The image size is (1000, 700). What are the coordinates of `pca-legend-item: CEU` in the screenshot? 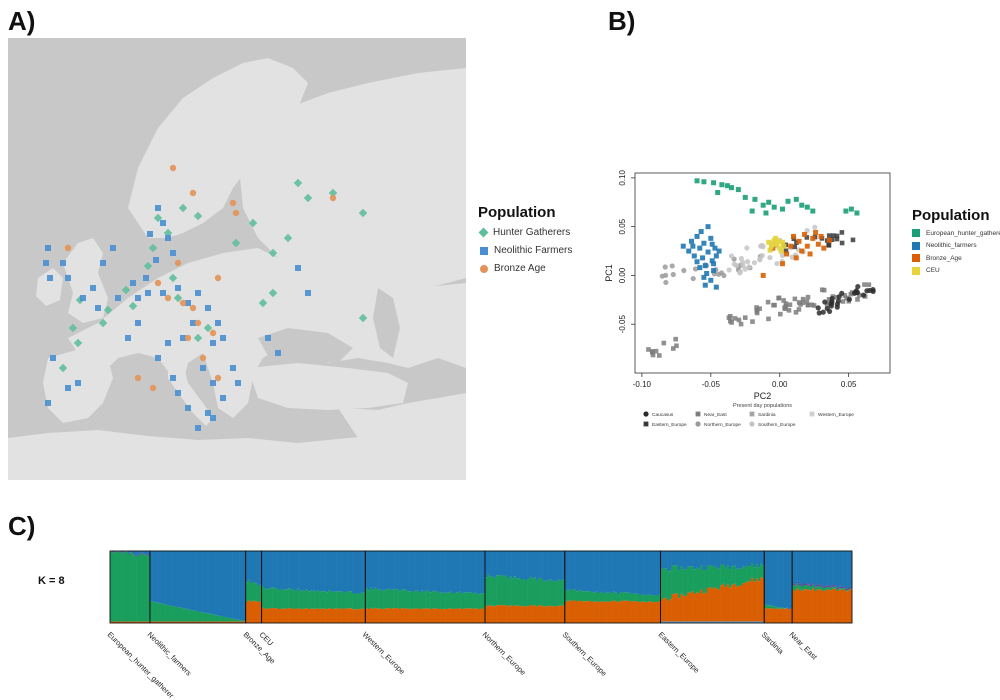 It's located at (926, 271).